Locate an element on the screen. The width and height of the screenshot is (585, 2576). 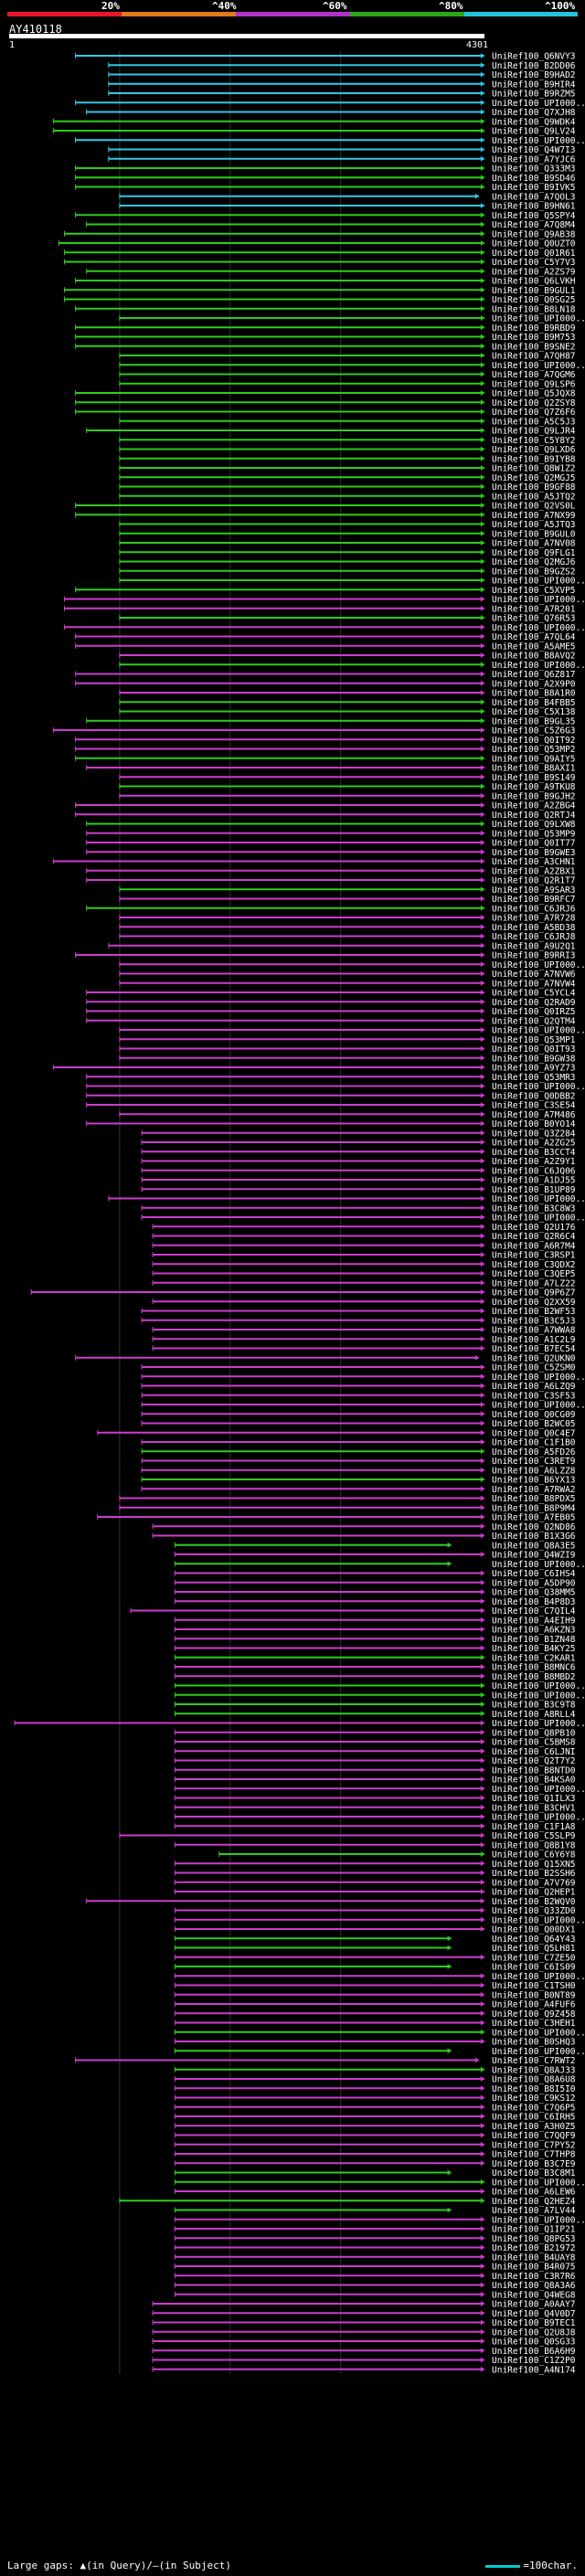
hit-label: UniRef100_A7Q8M4 is located at coordinates (534, 225).